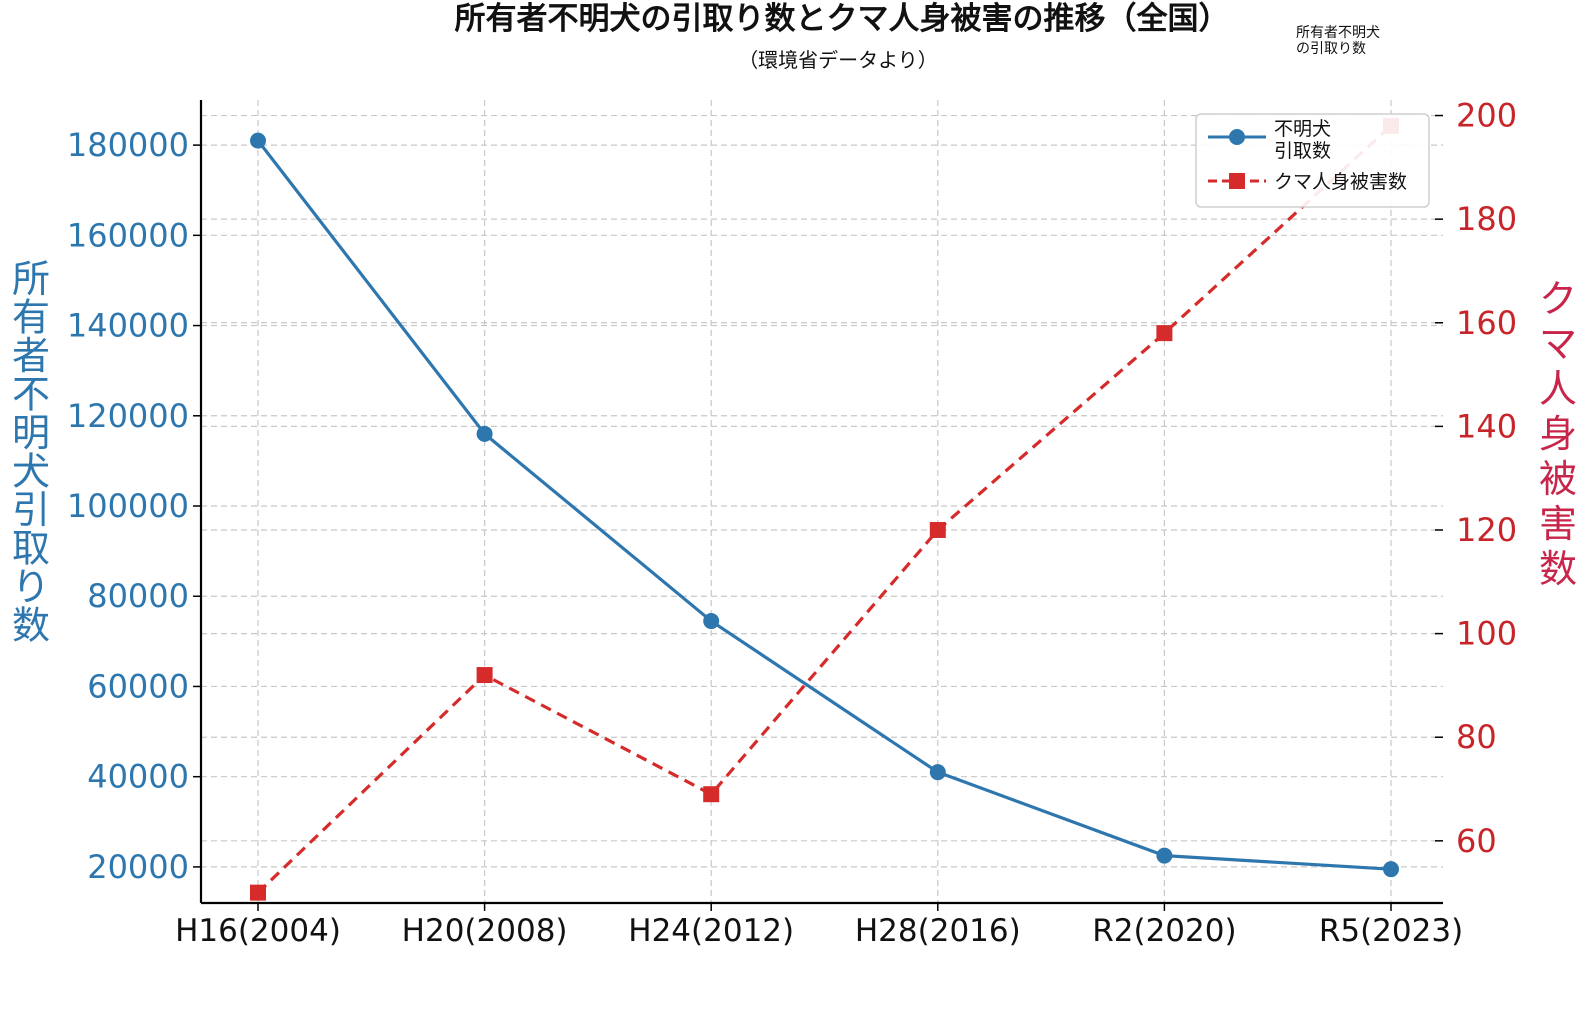  Describe the element at coordinates (1391, 931) in the screenshot. I see `x-tick-label: R5(2023)` at that location.